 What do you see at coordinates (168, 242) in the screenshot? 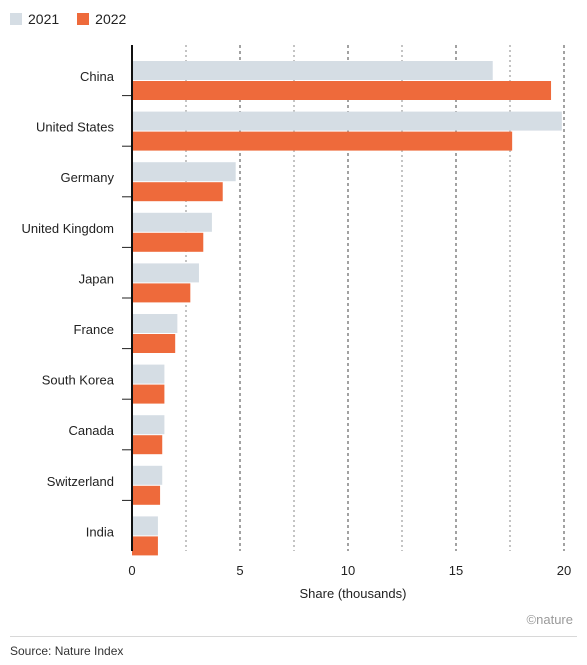
I see `bar-2022-united-kingdom` at bounding box center [168, 242].